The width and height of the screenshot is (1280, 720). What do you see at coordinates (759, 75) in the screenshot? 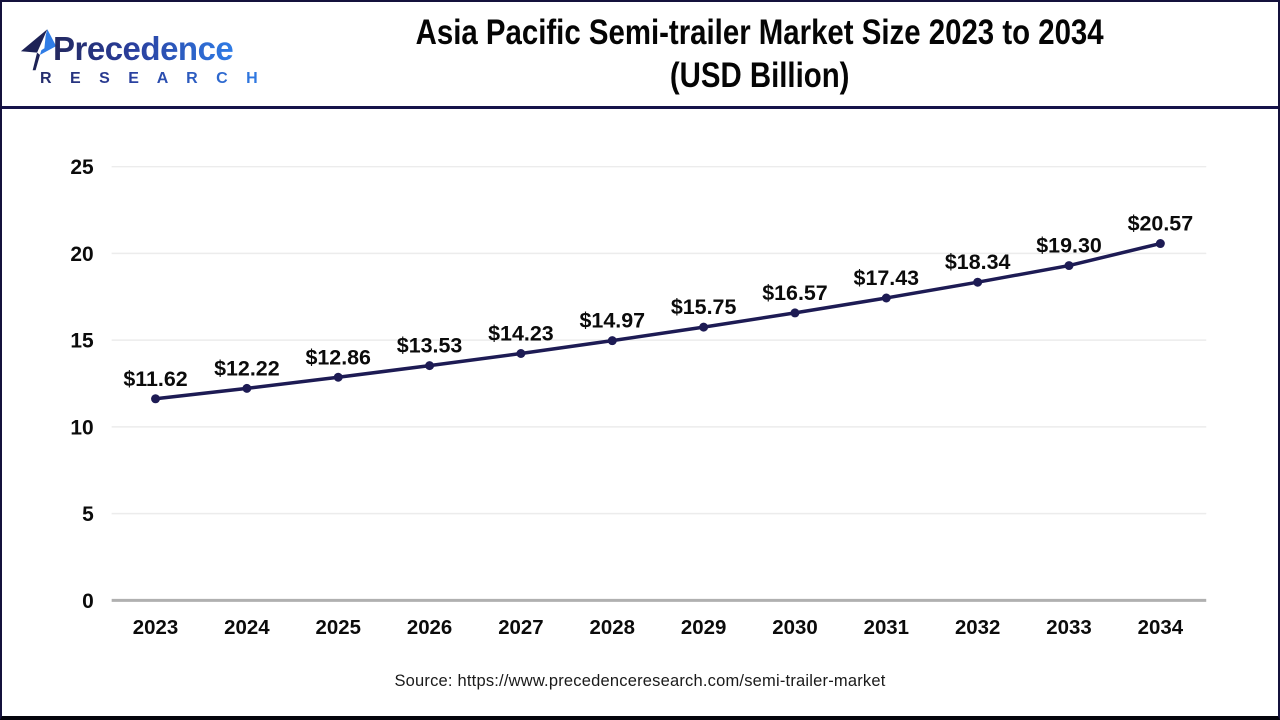
I see `chart-title-line2: (USD Billion)` at bounding box center [759, 75].